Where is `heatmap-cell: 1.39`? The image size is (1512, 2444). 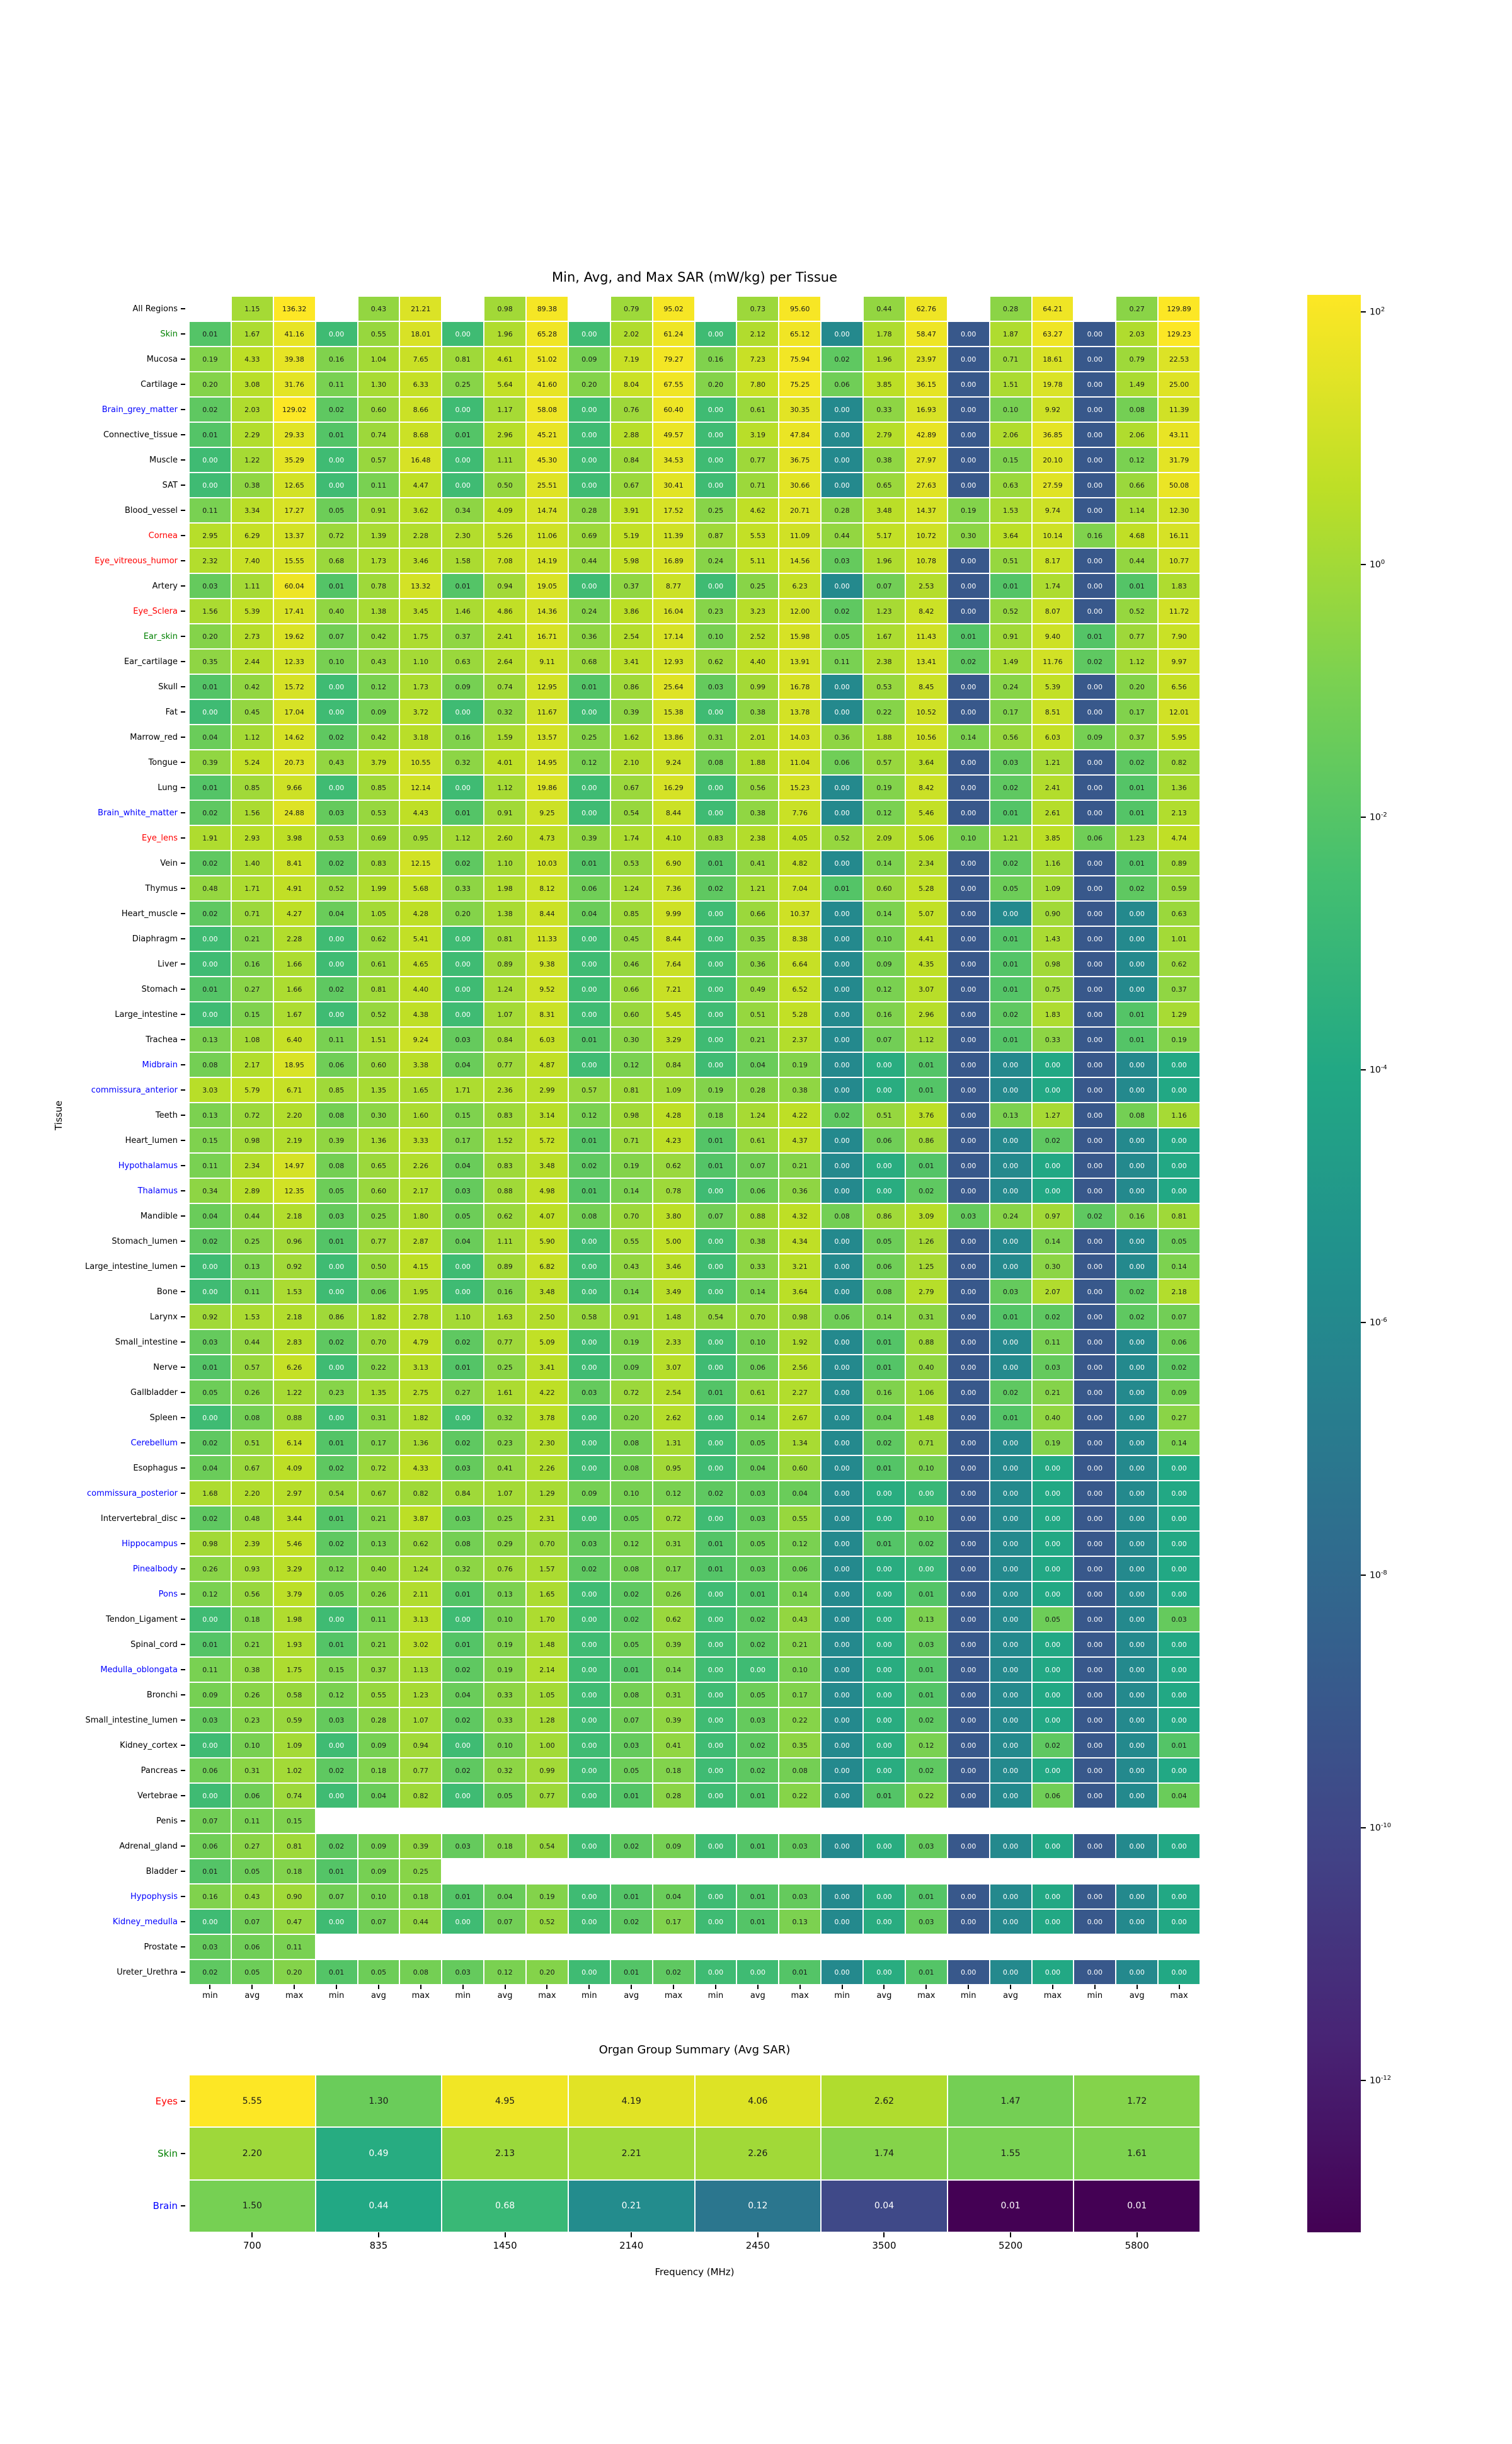 heatmap-cell: 1.39 is located at coordinates (378, 535).